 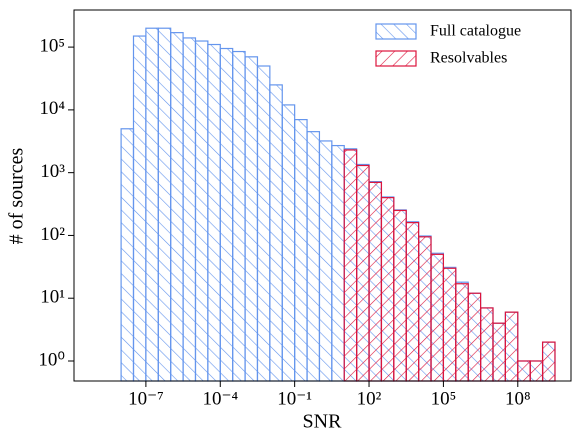 I want to click on y-tick-label: 10⁵, so click(x=52, y=45).